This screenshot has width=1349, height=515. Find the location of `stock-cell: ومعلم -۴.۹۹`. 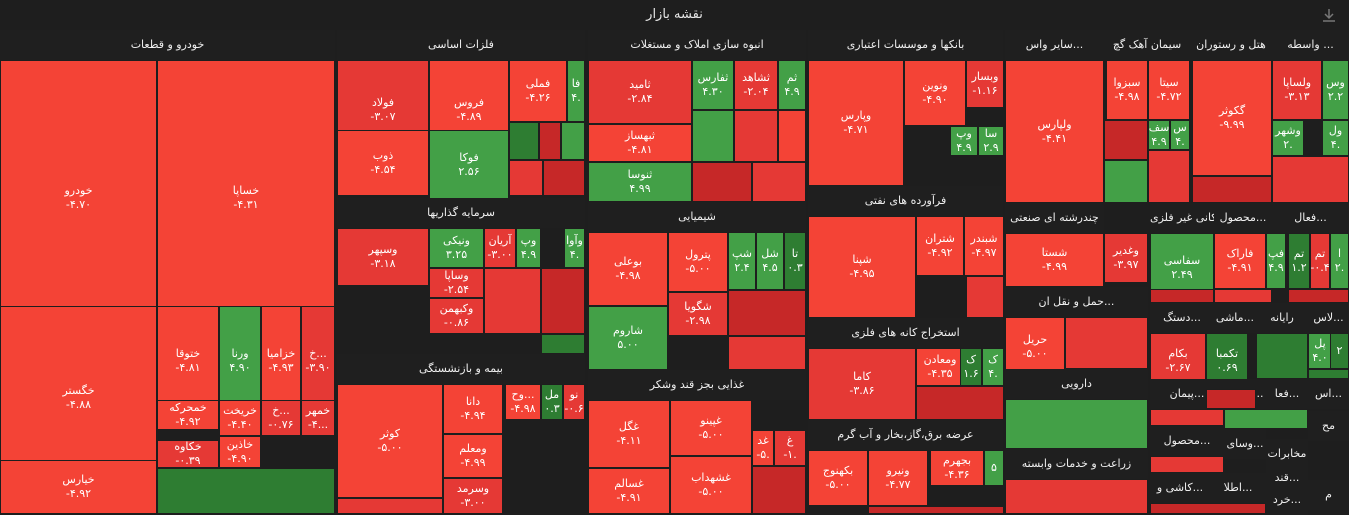

stock-cell: ومعلم -۴.۹۹ is located at coordinates (473, 456).